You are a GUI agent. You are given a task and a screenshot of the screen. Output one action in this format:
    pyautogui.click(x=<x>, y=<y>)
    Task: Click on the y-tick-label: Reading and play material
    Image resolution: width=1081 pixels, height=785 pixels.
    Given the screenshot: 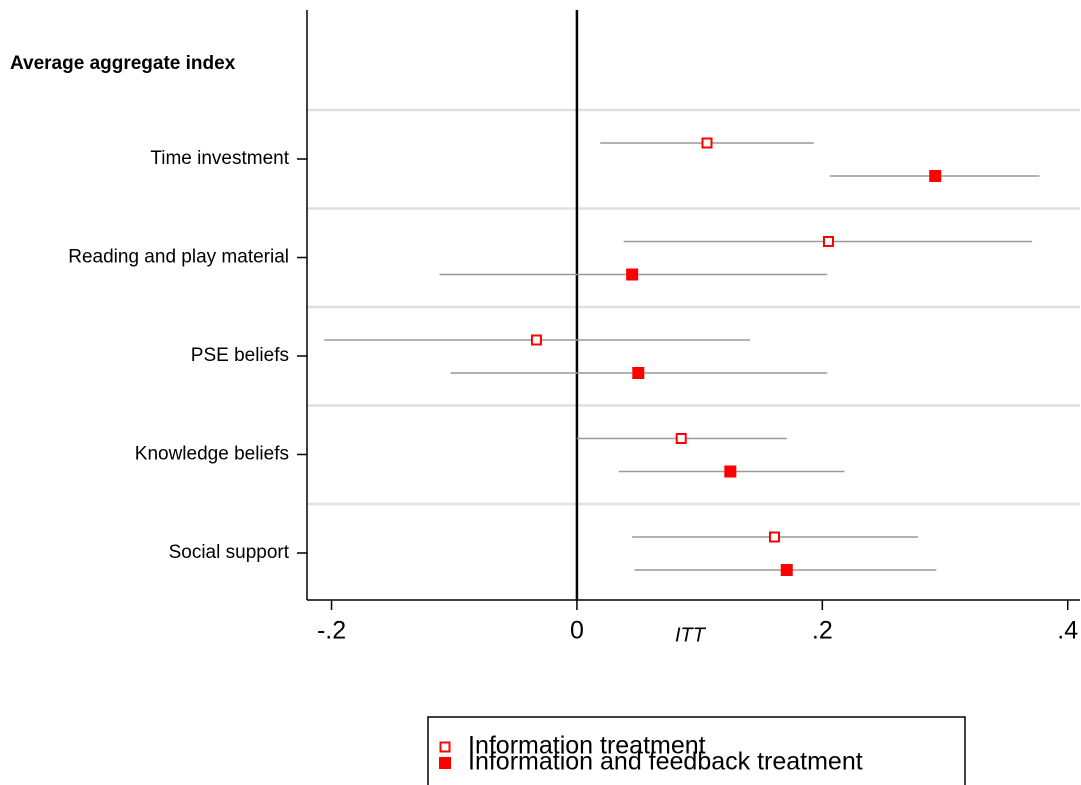 What is the action you would take?
    pyautogui.click(x=178, y=257)
    